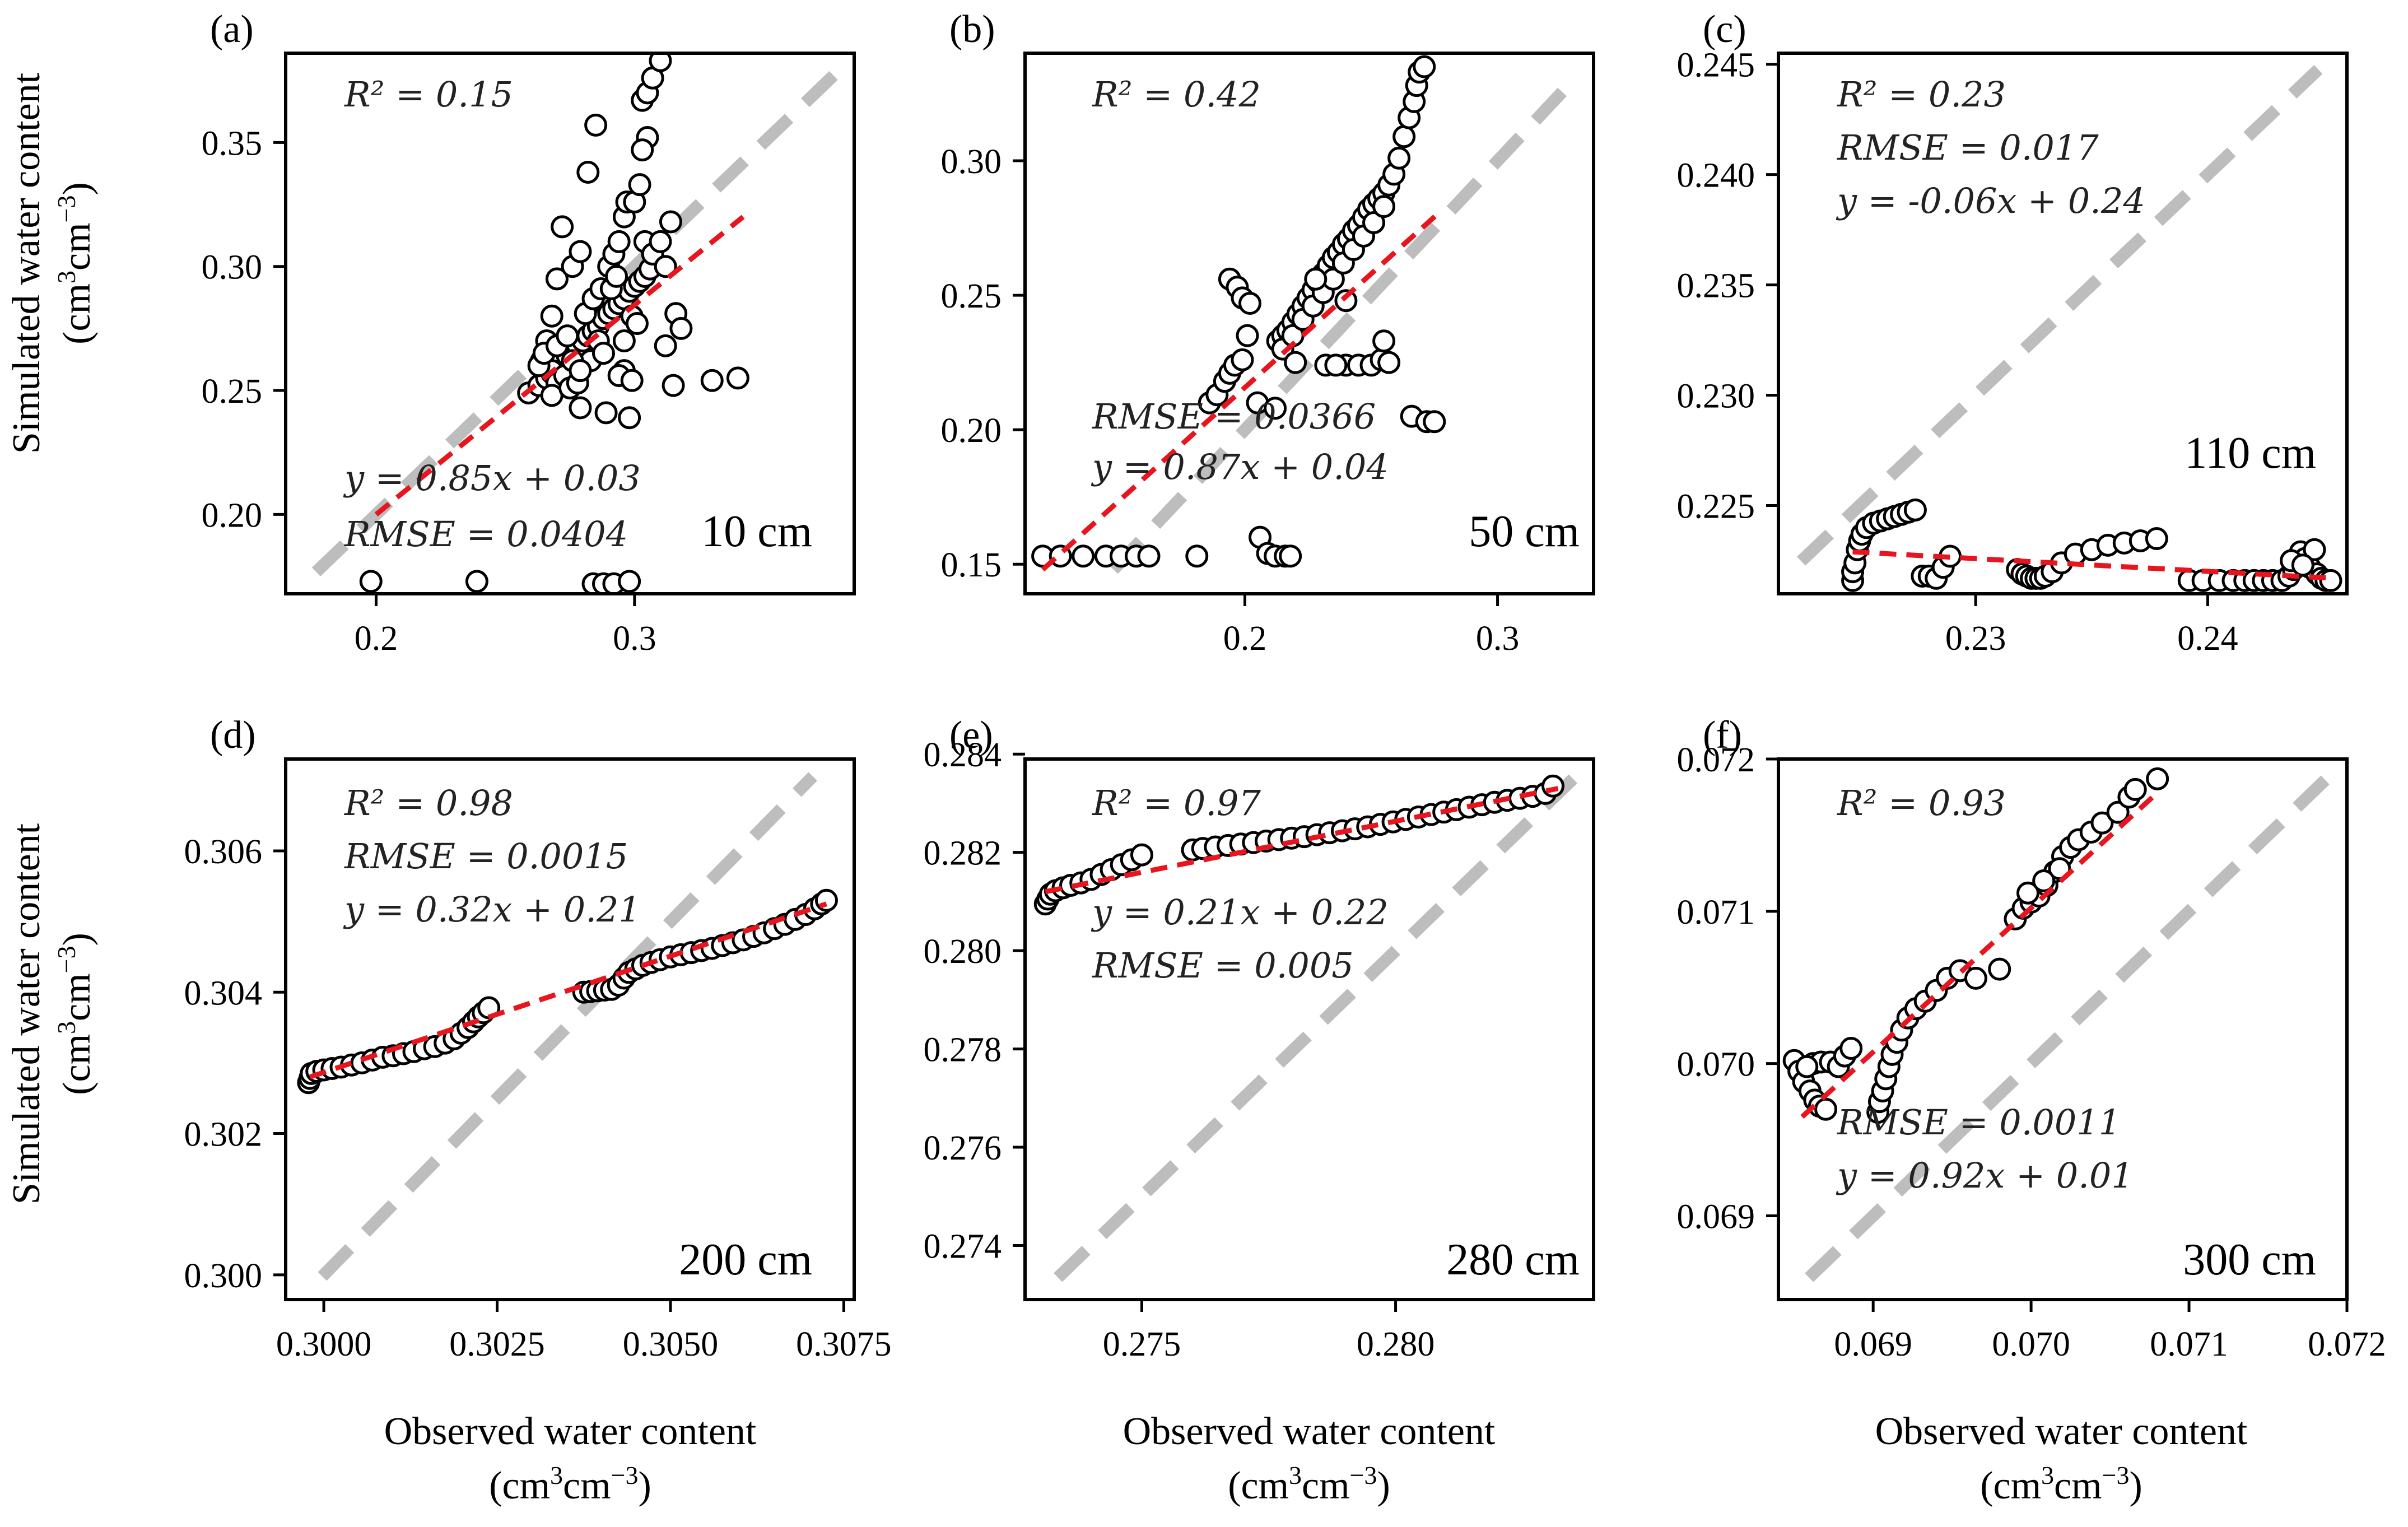  I want to click on annotation: RMSE = 0.0015, so click(486, 856).